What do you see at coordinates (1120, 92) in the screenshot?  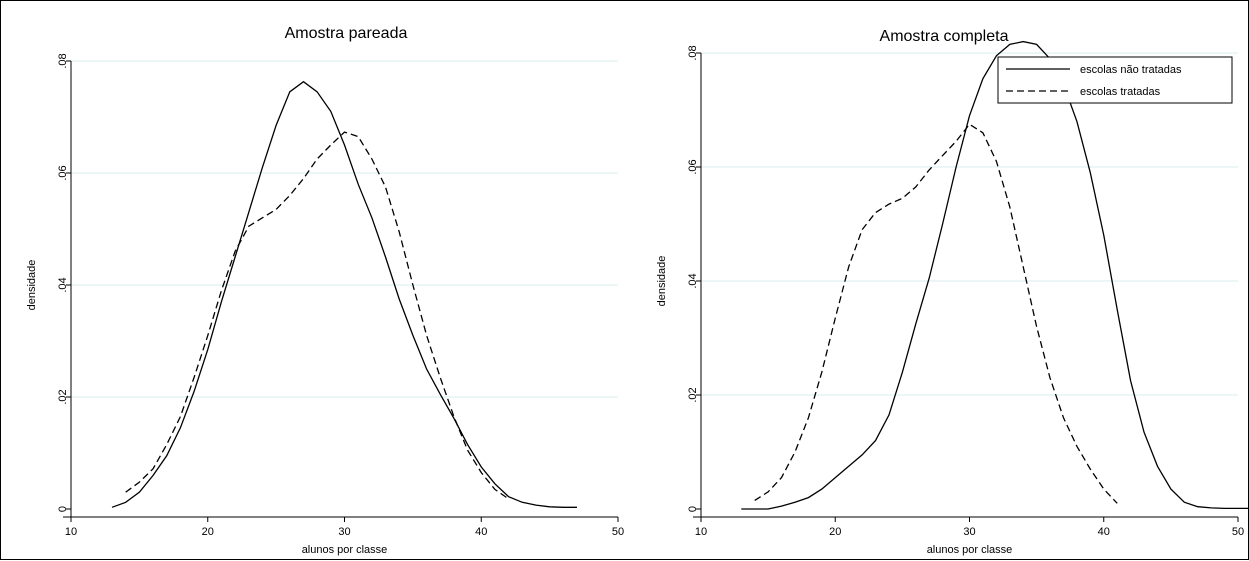 I see `legend-label: escolas tratadas` at bounding box center [1120, 92].